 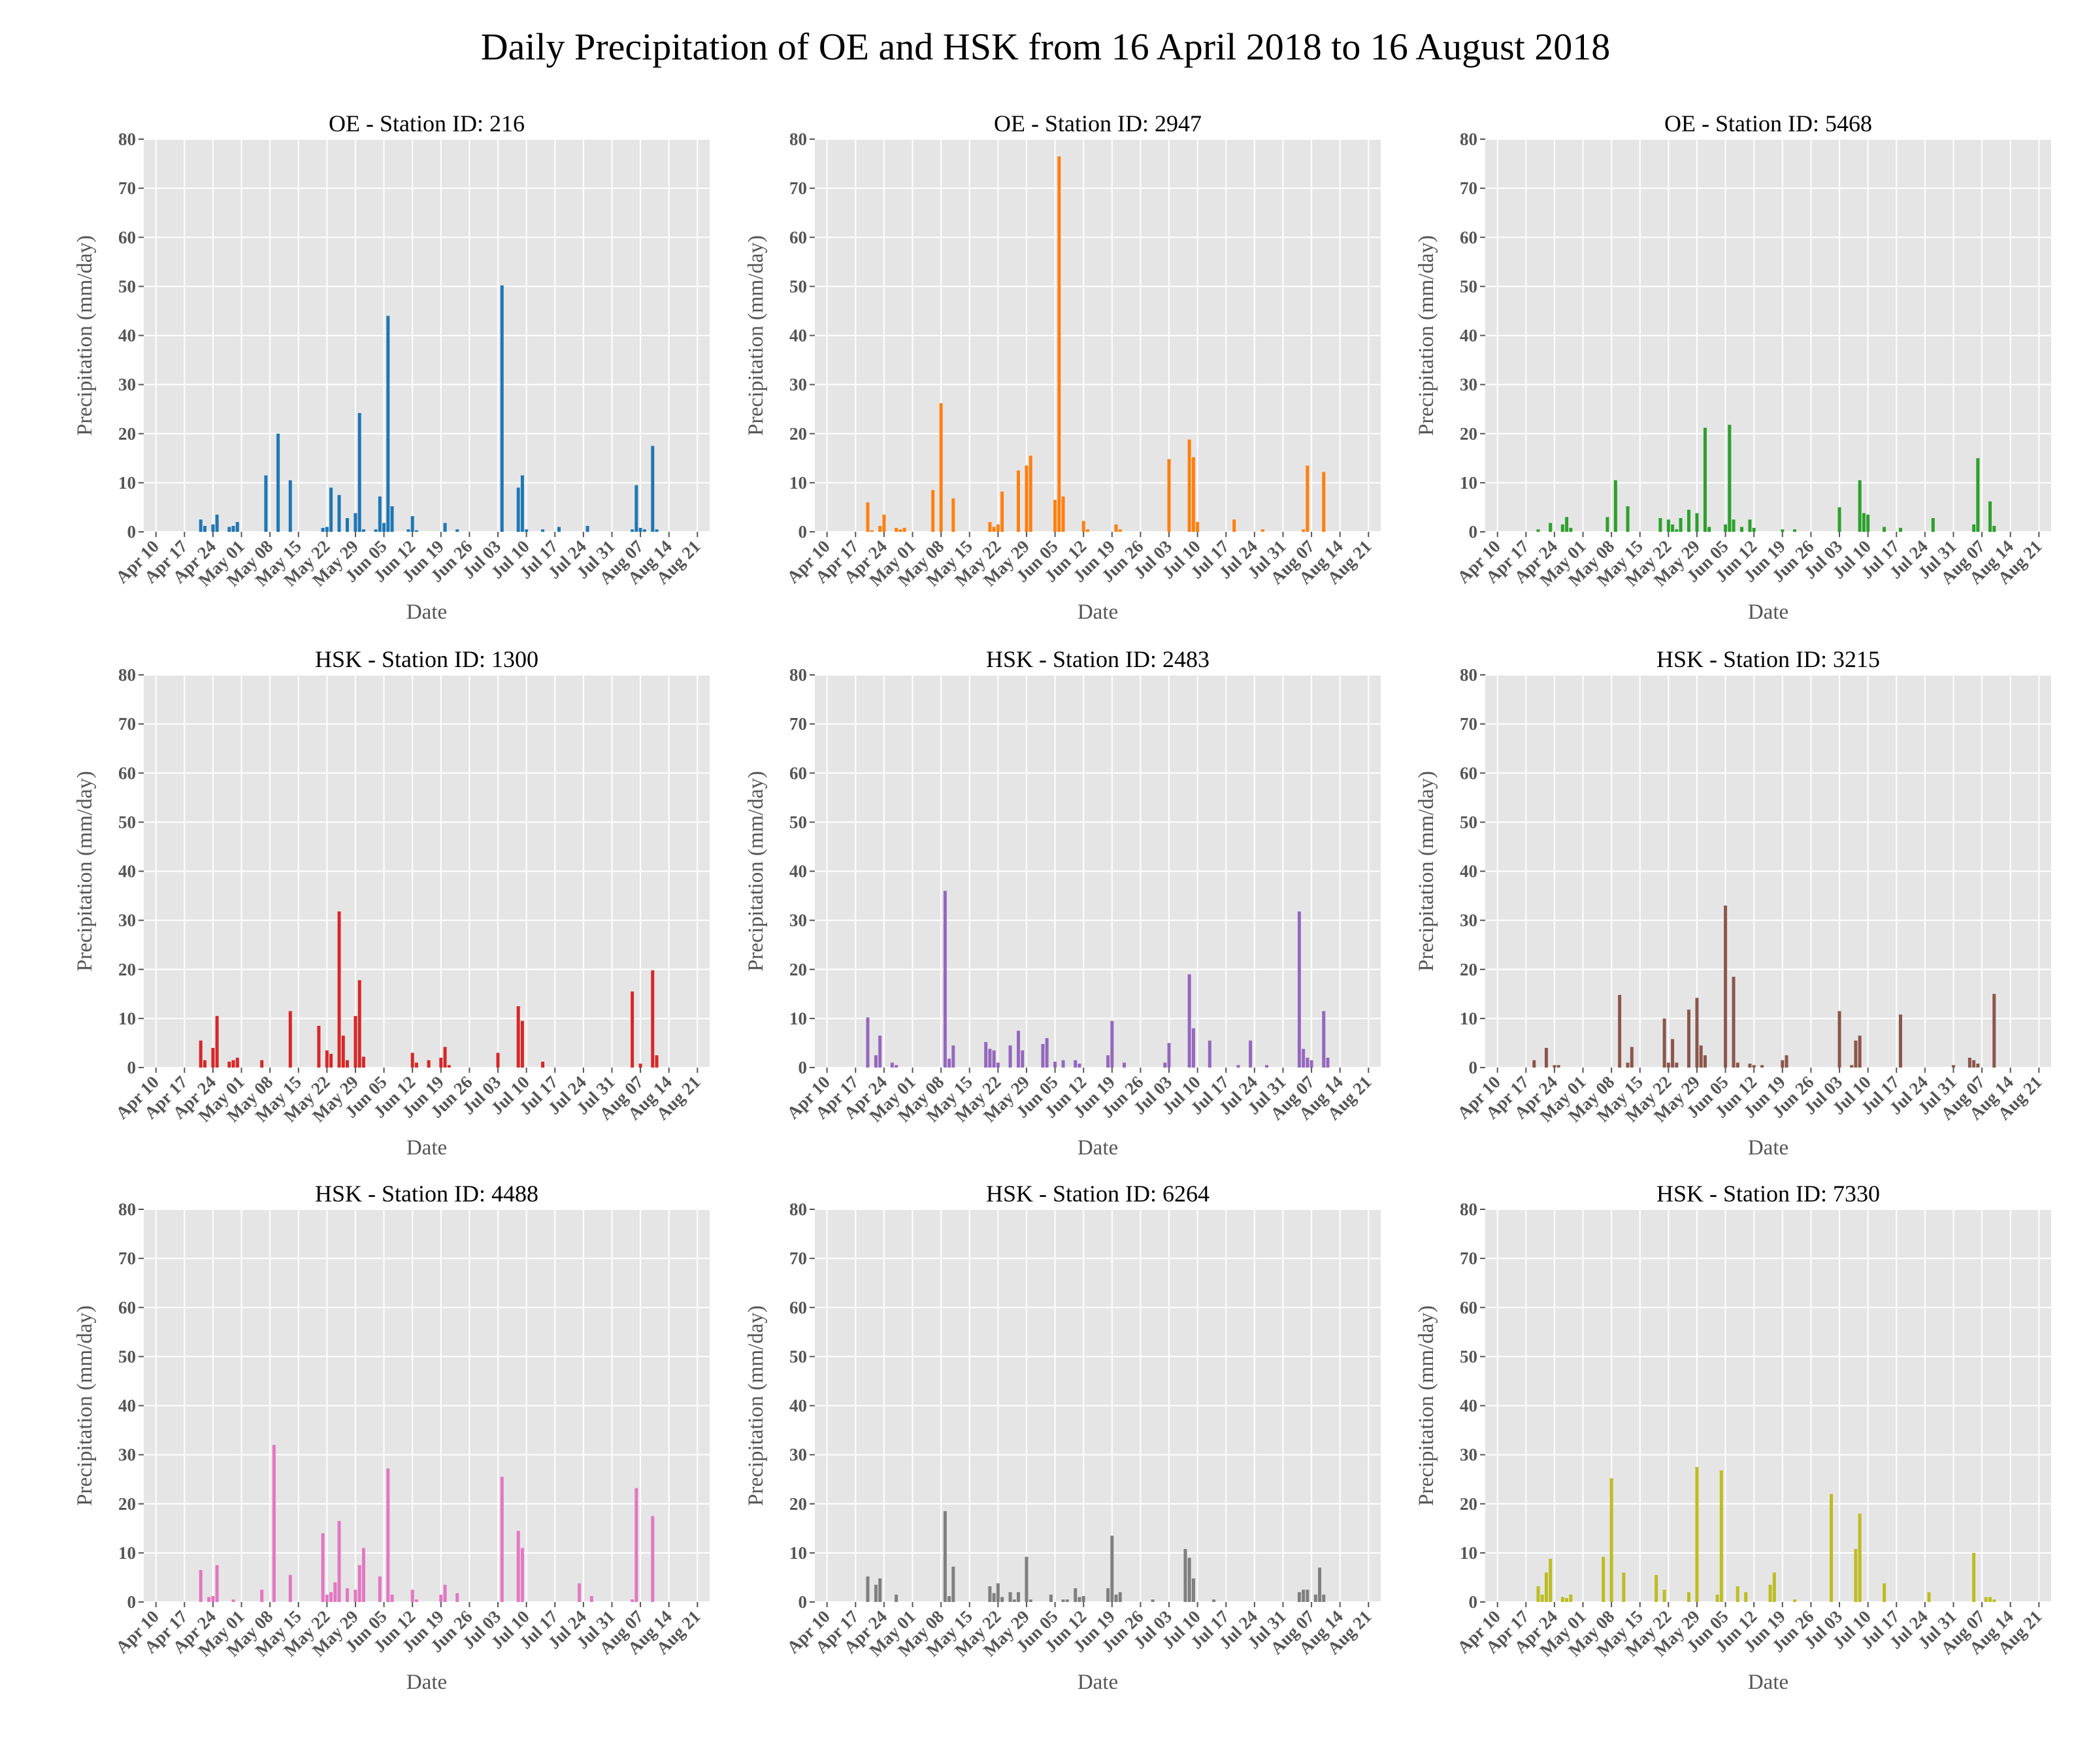 I want to click on y-tick-label: 40, so click(x=127, y=336).